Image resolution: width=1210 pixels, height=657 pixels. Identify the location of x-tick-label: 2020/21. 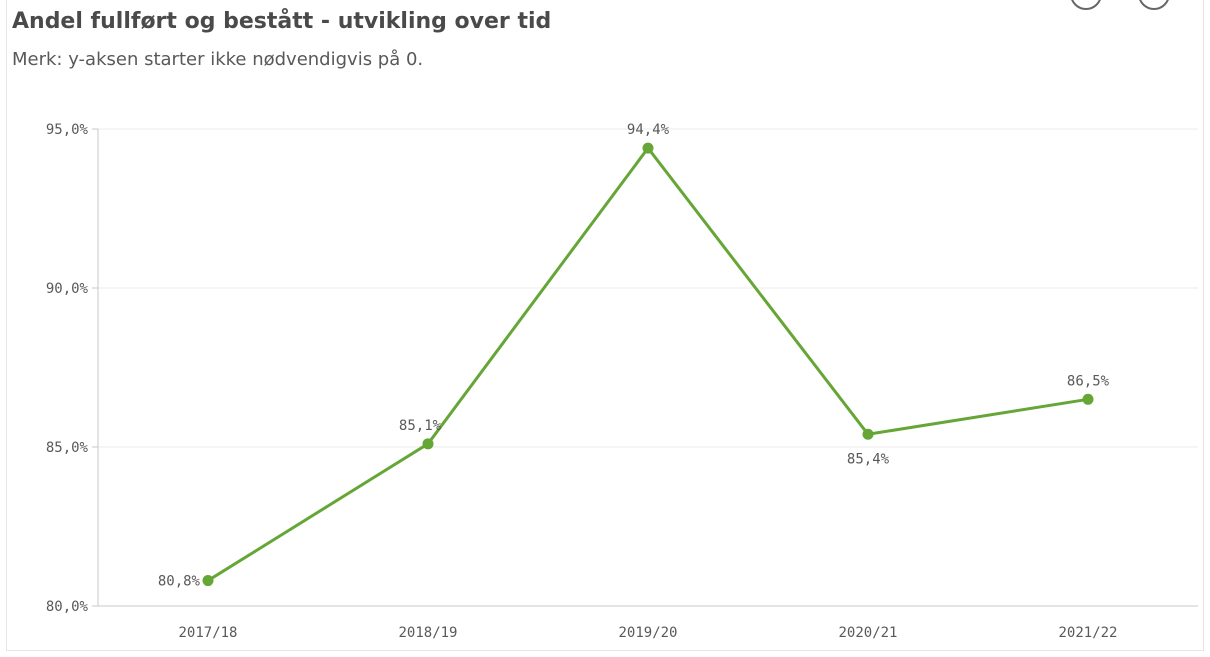
(867, 633).